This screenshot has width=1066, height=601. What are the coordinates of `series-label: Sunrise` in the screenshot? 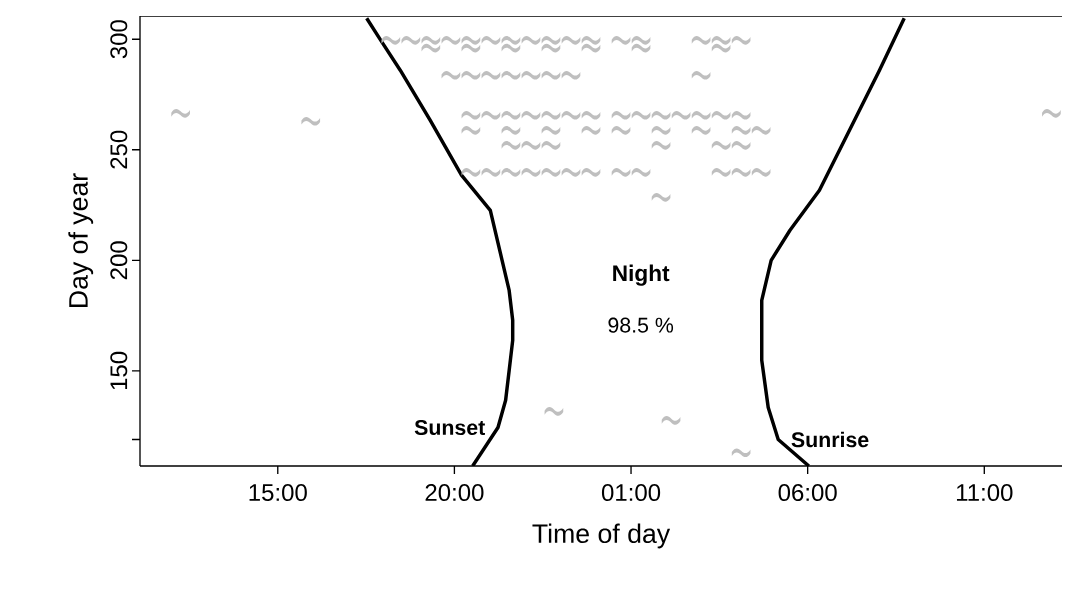 It's located at (830, 439).